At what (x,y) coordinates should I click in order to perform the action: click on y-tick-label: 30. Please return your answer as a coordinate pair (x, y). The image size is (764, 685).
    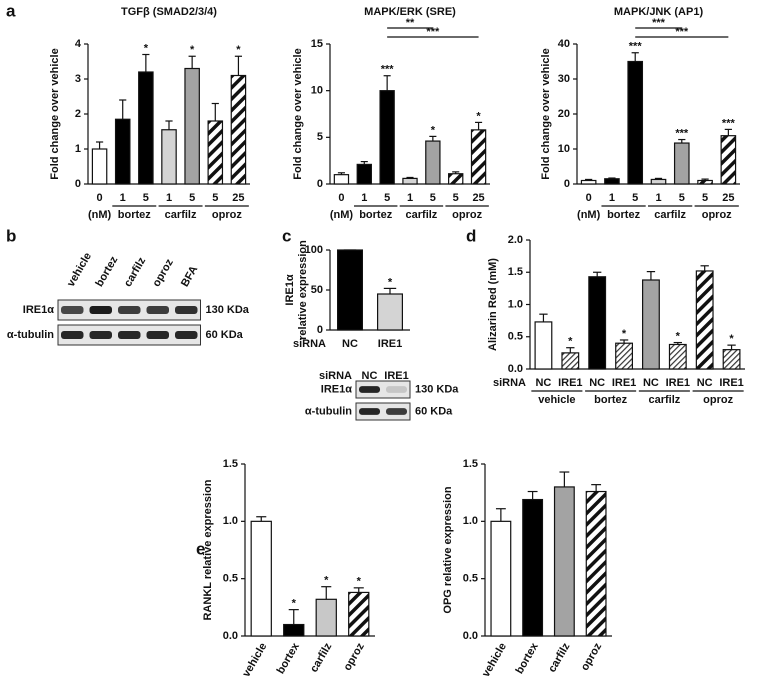
    Looking at the image, I should click on (564, 79).